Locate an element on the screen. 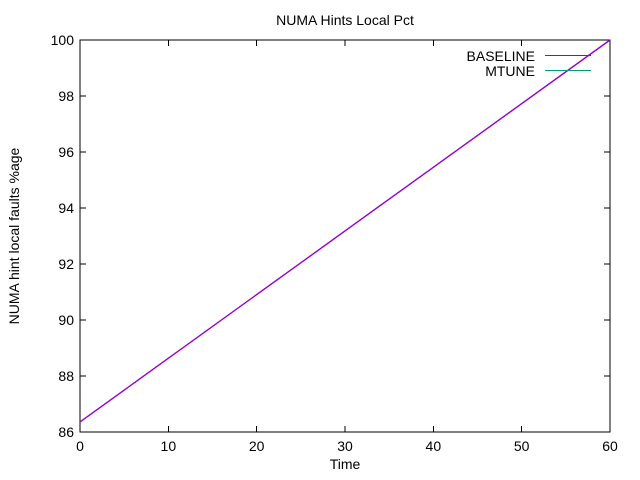 This screenshot has width=640, height=480. y-tick-label: 92 is located at coordinates (66, 264).